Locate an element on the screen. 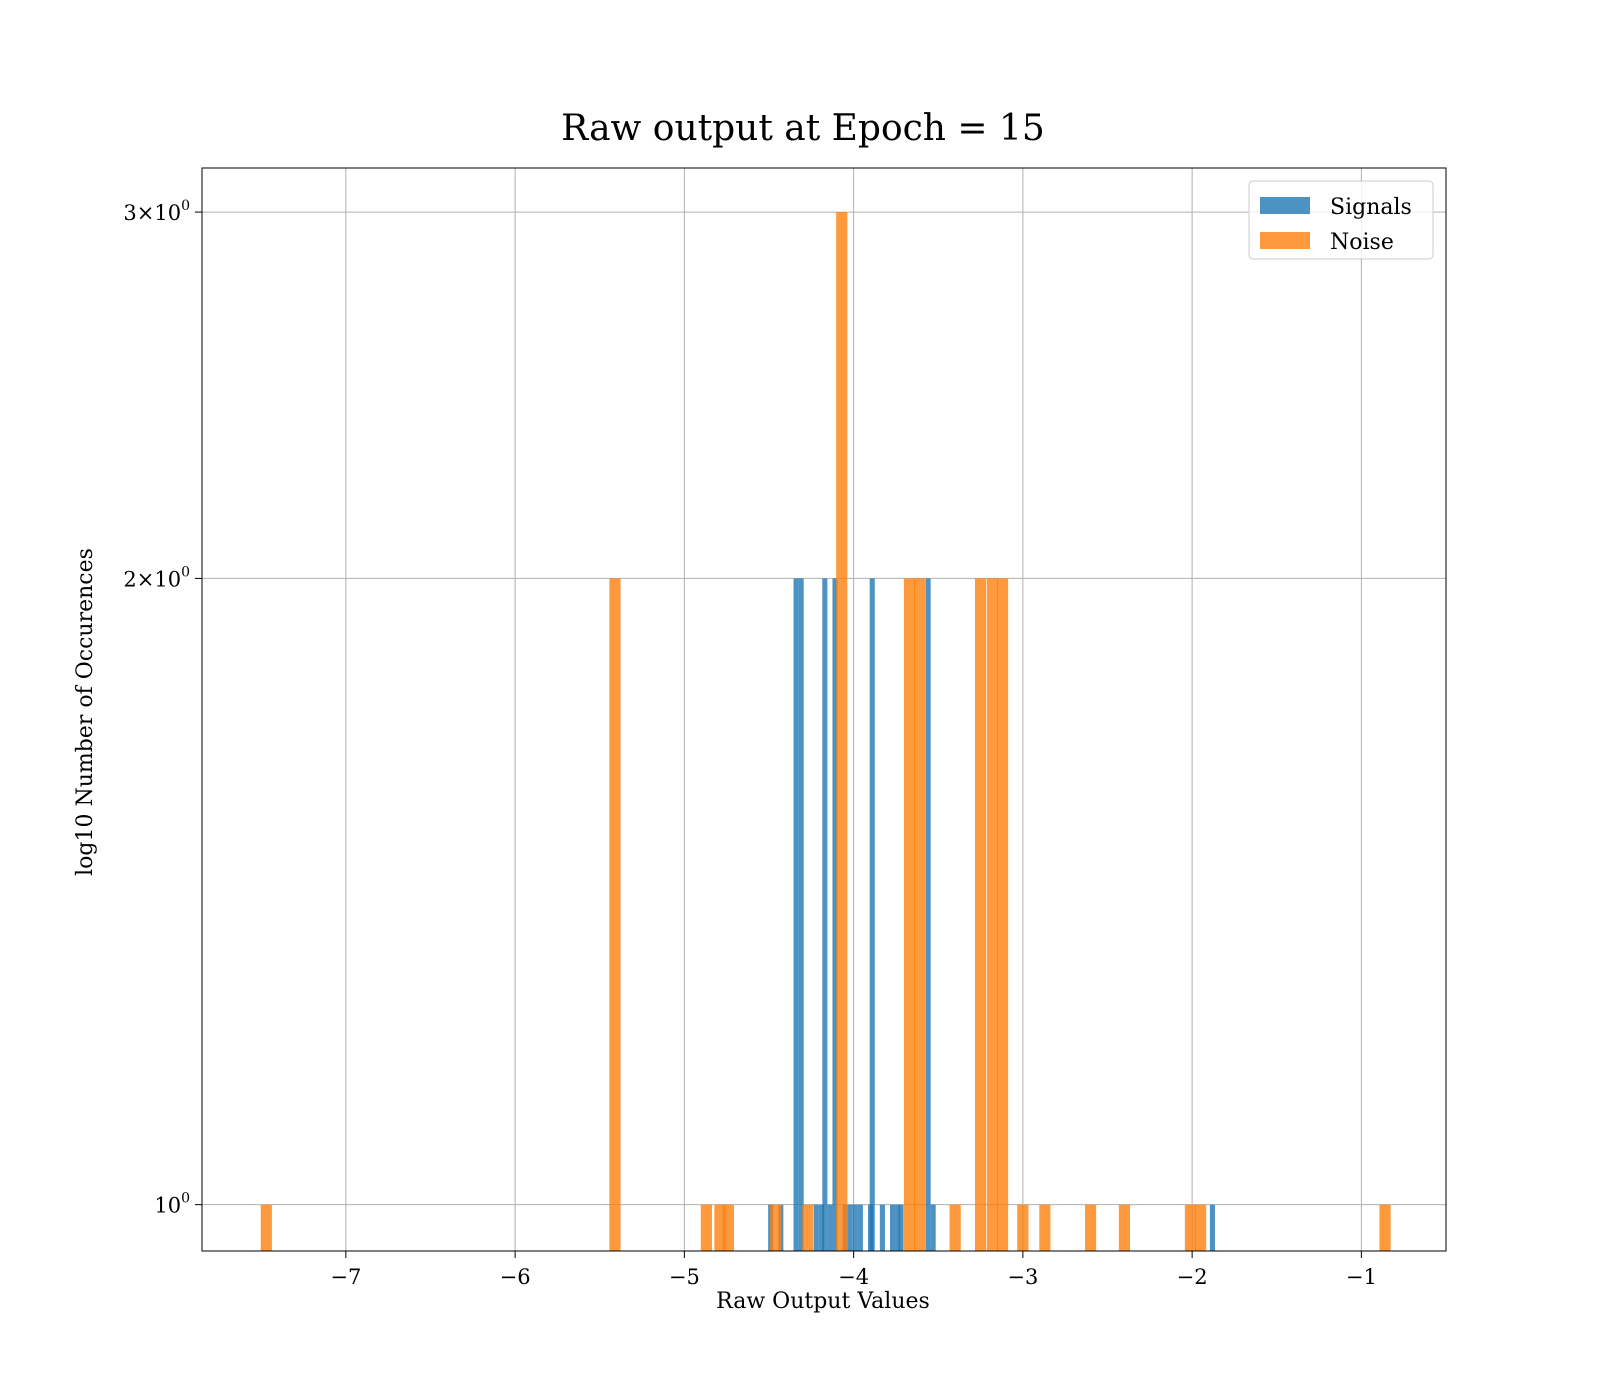 The height and width of the screenshot is (1400, 1600). x-tick-label: −3 is located at coordinates (1022, 1277).